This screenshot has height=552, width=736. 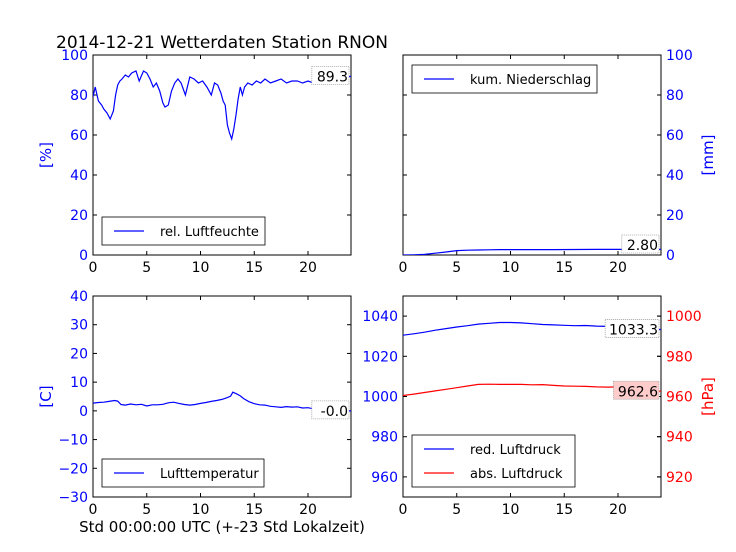 I want to click on legend-label: Lufttemperatur, so click(x=209, y=474).